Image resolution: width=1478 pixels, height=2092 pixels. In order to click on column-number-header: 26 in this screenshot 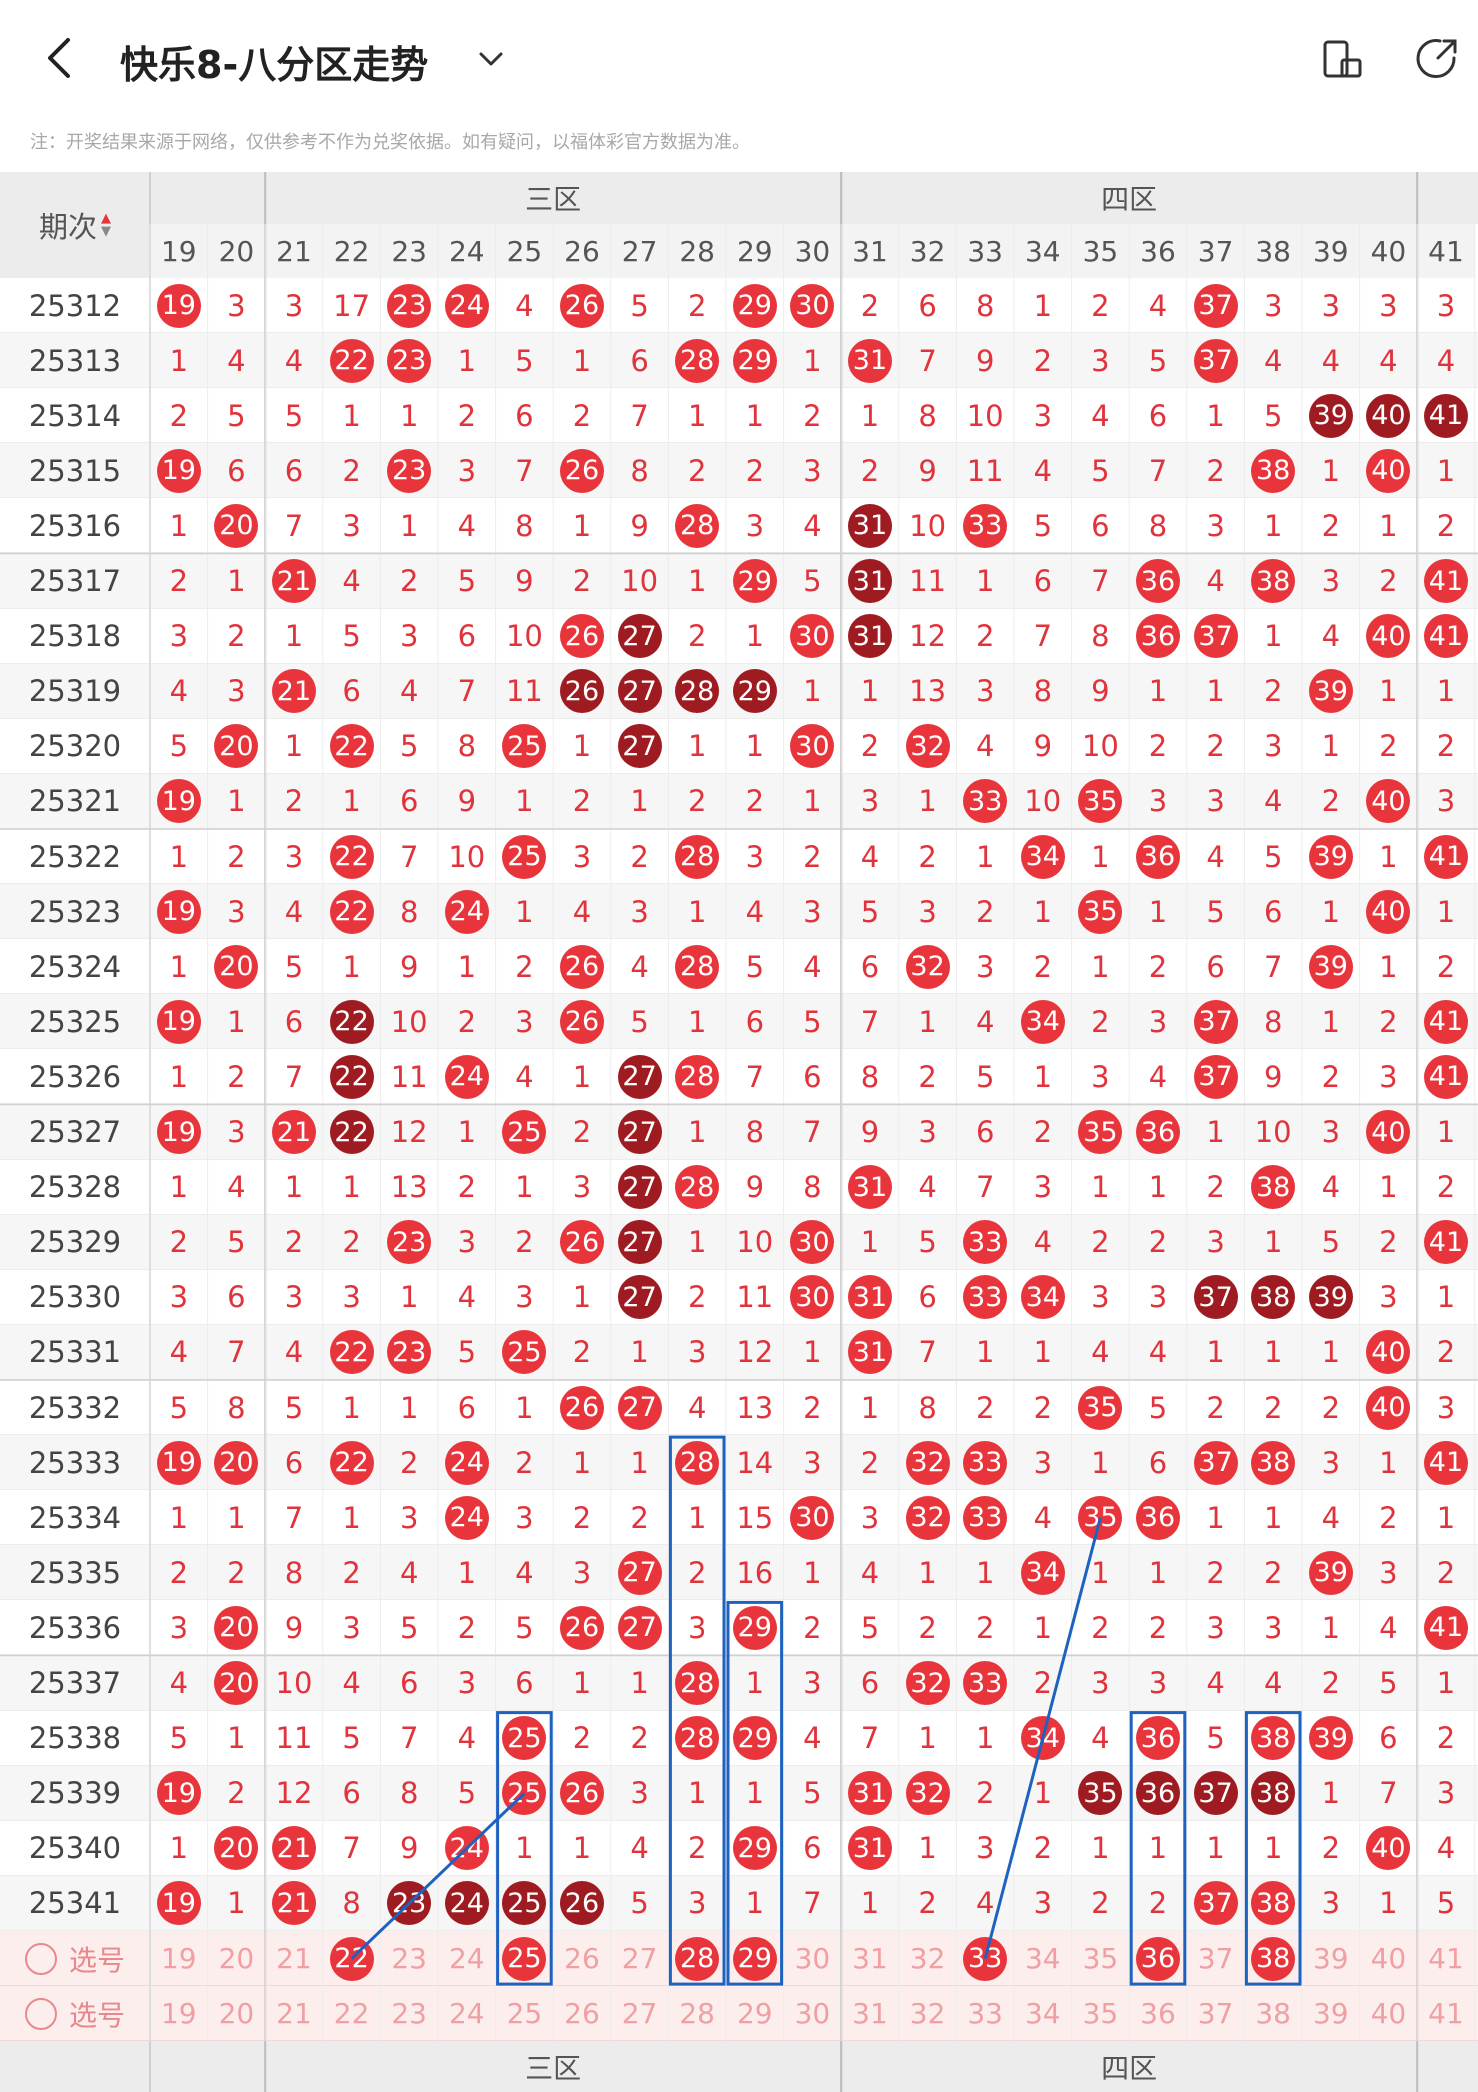, I will do `click(582, 251)`.